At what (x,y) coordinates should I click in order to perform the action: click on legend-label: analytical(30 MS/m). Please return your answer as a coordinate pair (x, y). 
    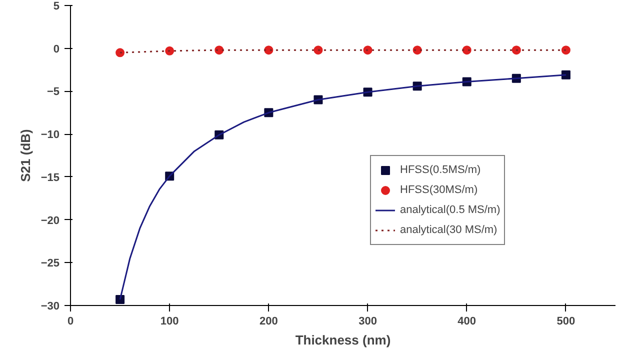
    Looking at the image, I should click on (449, 230).